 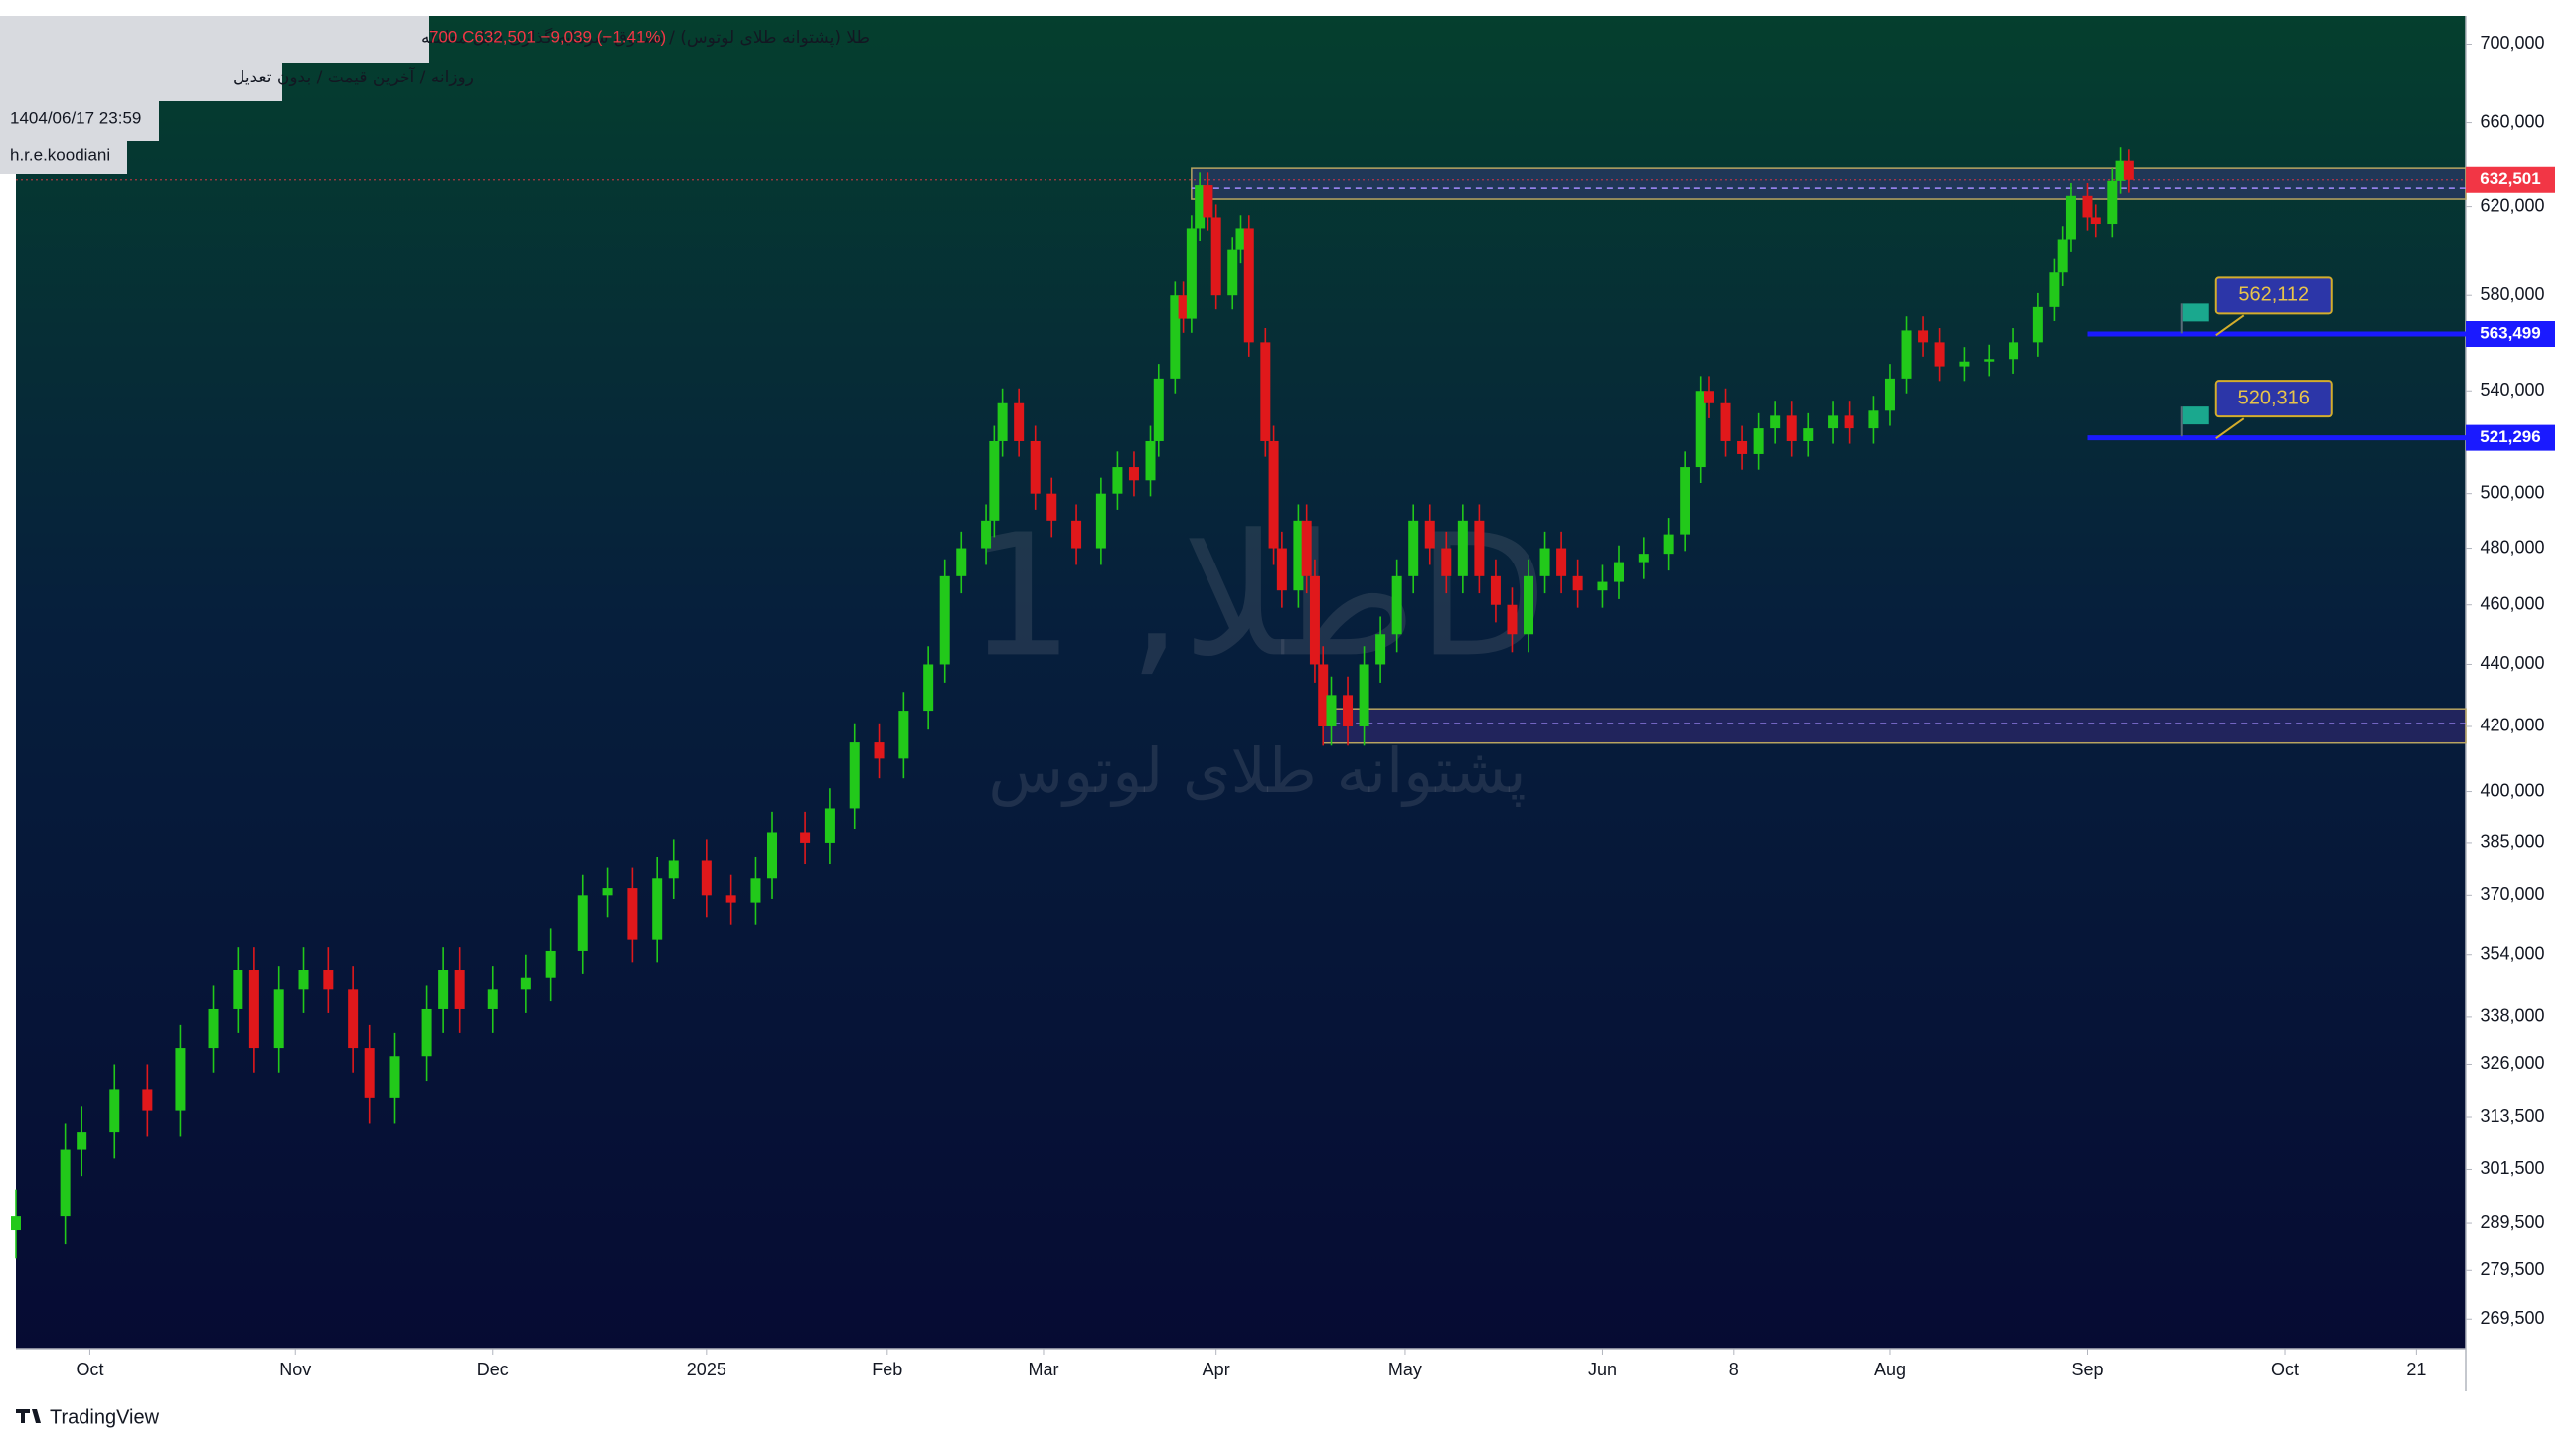 What do you see at coordinates (1602, 1369) in the screenshot?
I see `x-tick-label: Jun` at bounding box center [1602, 1369].